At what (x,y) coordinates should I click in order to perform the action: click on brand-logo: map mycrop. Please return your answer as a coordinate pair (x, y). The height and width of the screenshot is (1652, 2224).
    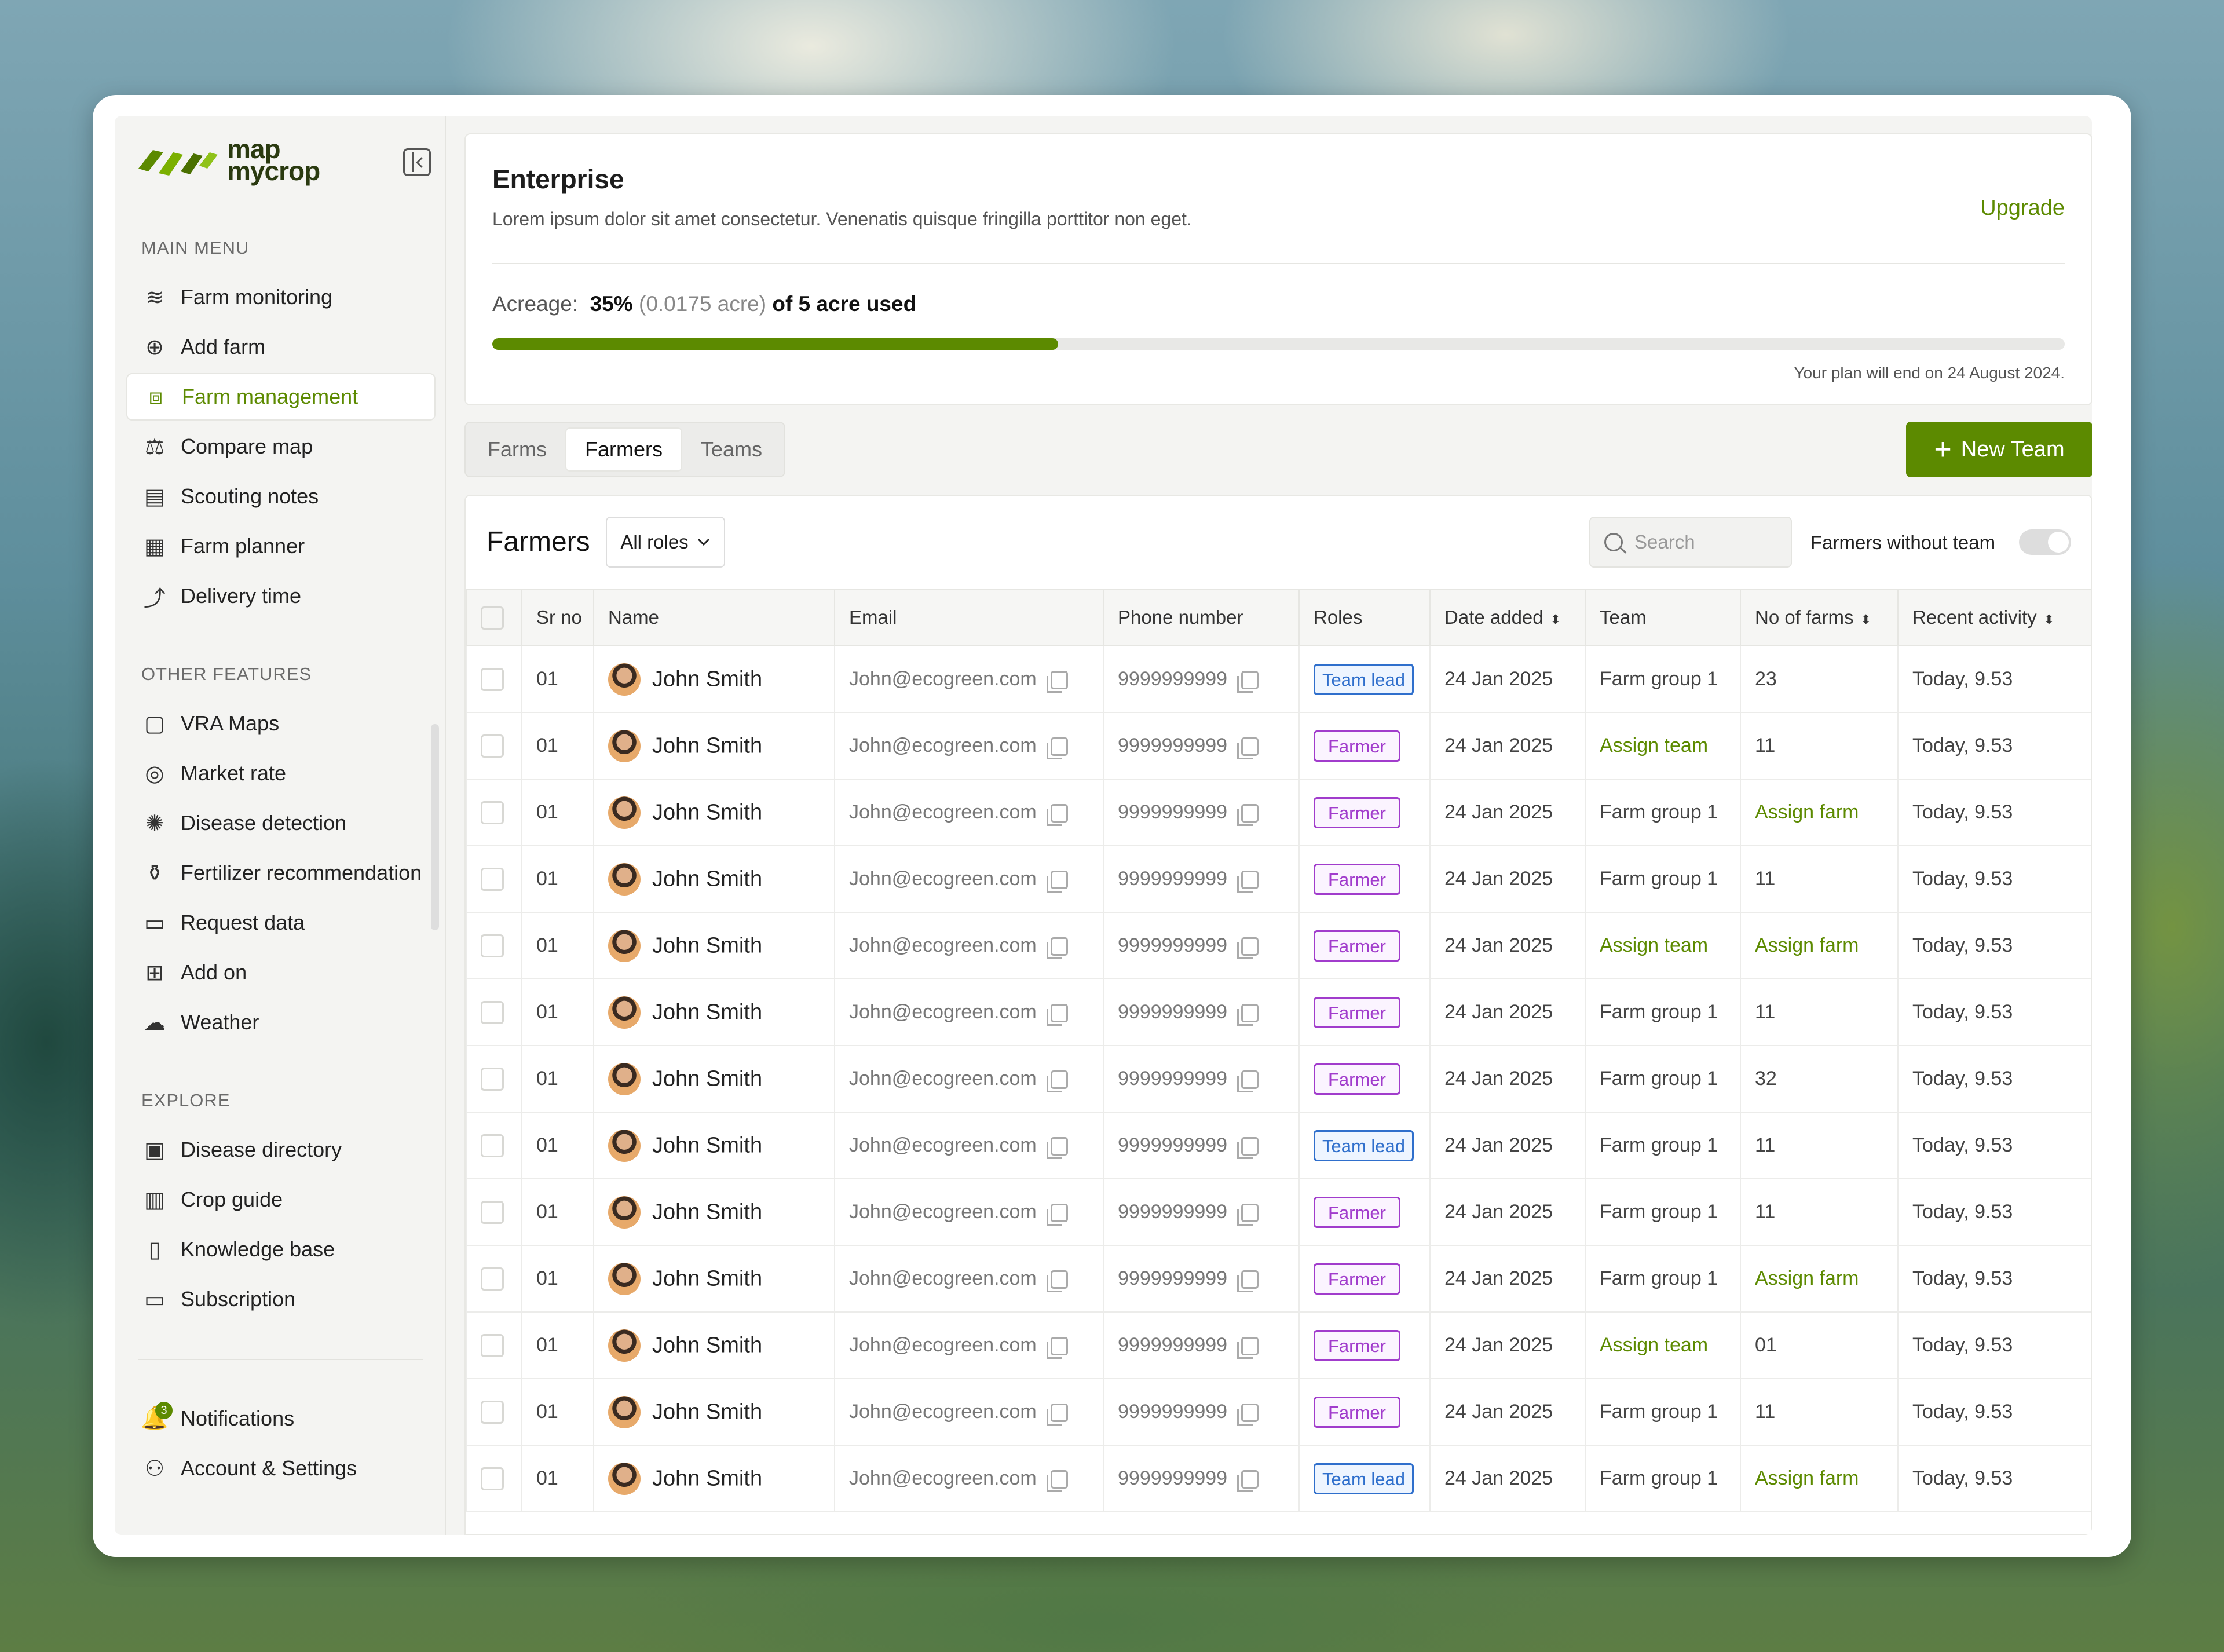
    Looking at the image, I should click on (228, 160).